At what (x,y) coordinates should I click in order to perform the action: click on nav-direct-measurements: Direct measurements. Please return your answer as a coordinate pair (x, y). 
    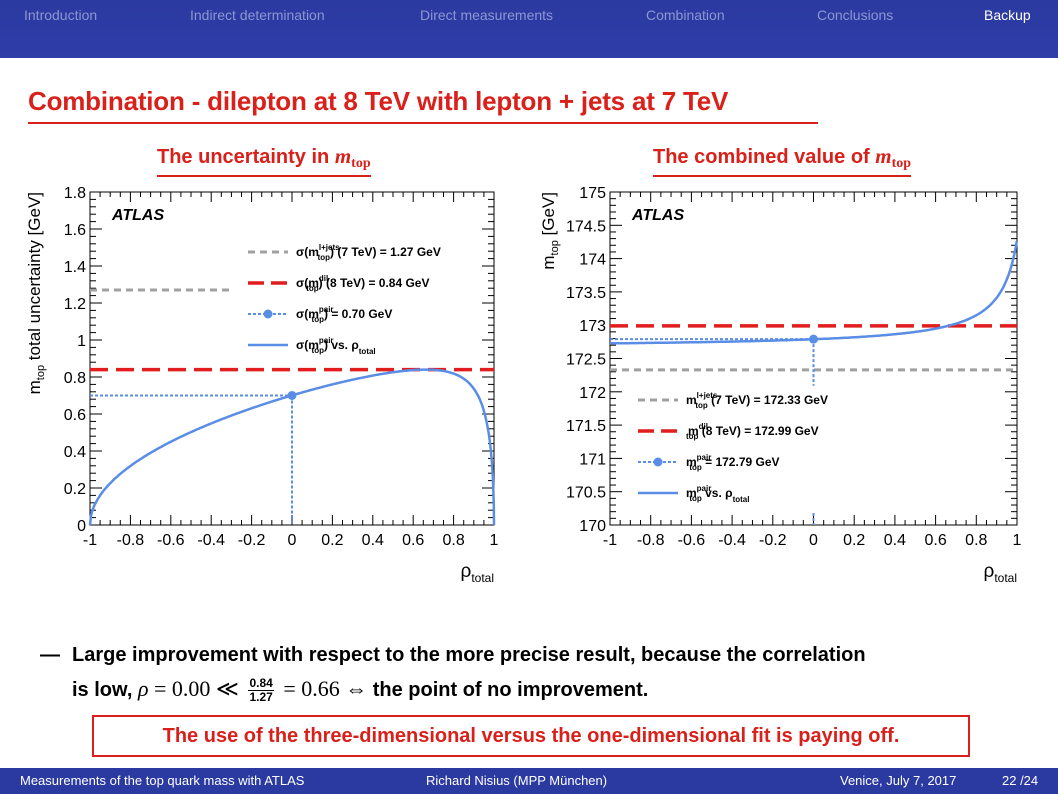
    Looking at the image, I should click on (487, 15).